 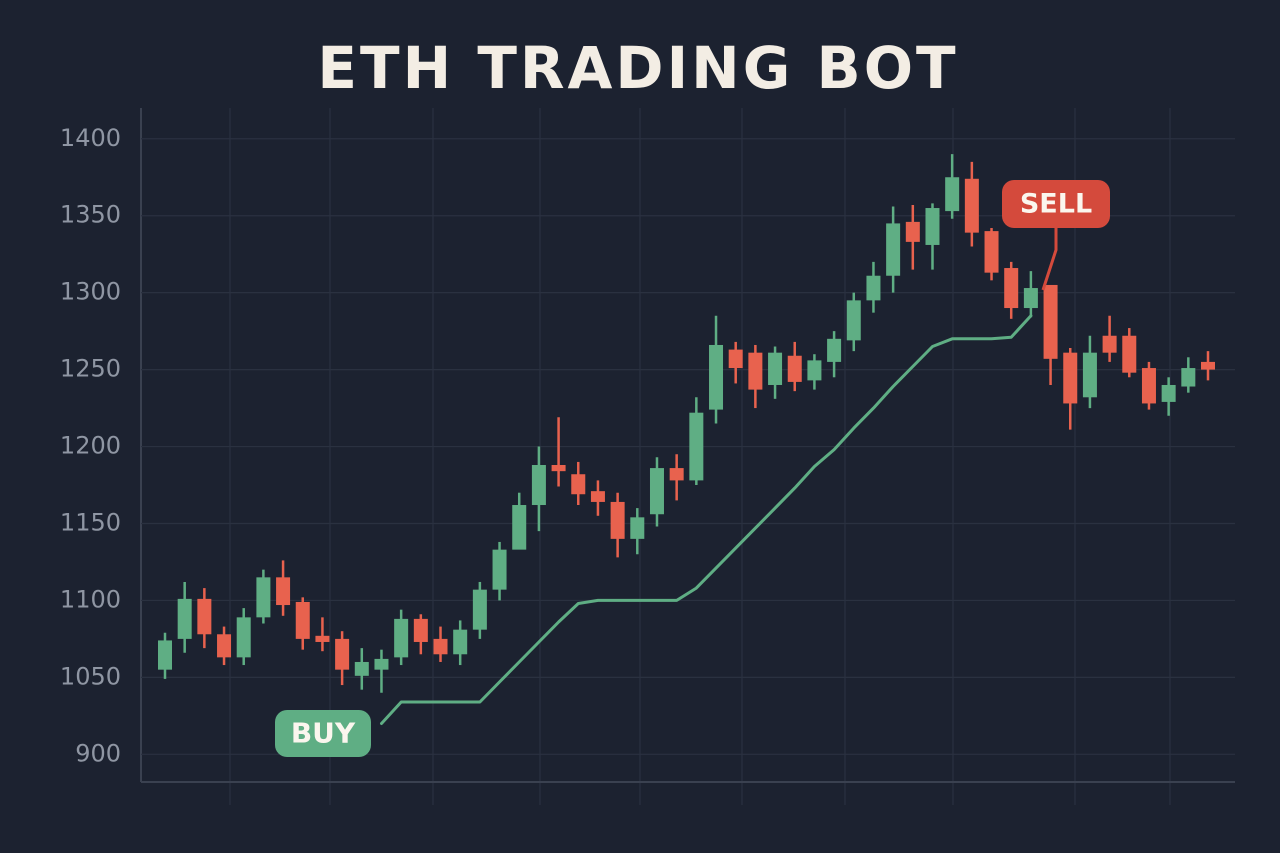 What do you see at coordinates (90, 292) in the screenshot?
I see `y-tick-label: 1300` at bounding box center [90, 292].